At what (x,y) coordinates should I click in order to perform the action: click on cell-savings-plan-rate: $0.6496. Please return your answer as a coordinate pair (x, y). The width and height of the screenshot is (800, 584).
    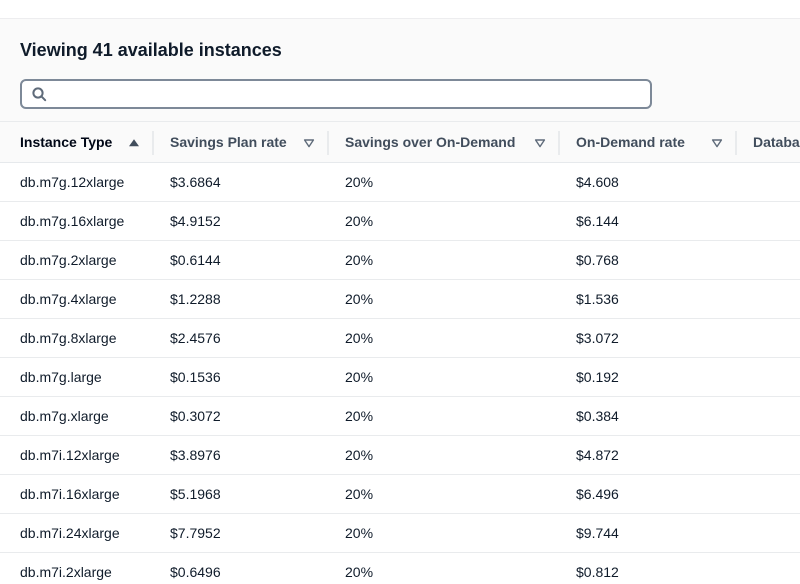
    Looking at the image, I should click on (239, 568).